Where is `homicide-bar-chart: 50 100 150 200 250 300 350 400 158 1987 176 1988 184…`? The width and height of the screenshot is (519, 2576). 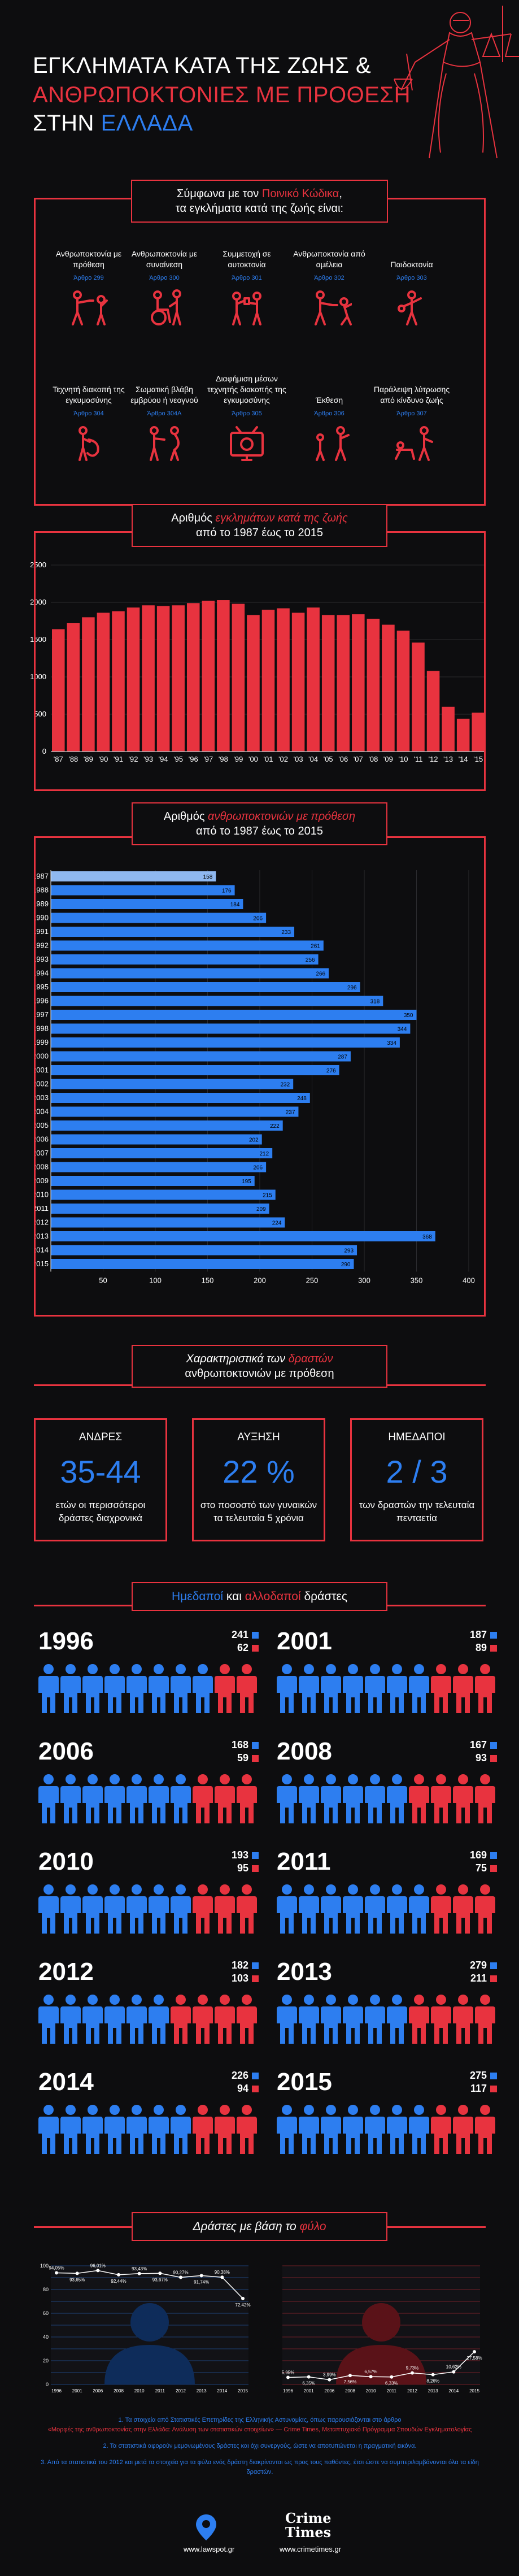
homicide-bar-chart: 50 100 150 200 250 300 350 400 158 1987 176 1988 184… is located at coordinates (254, 1077).